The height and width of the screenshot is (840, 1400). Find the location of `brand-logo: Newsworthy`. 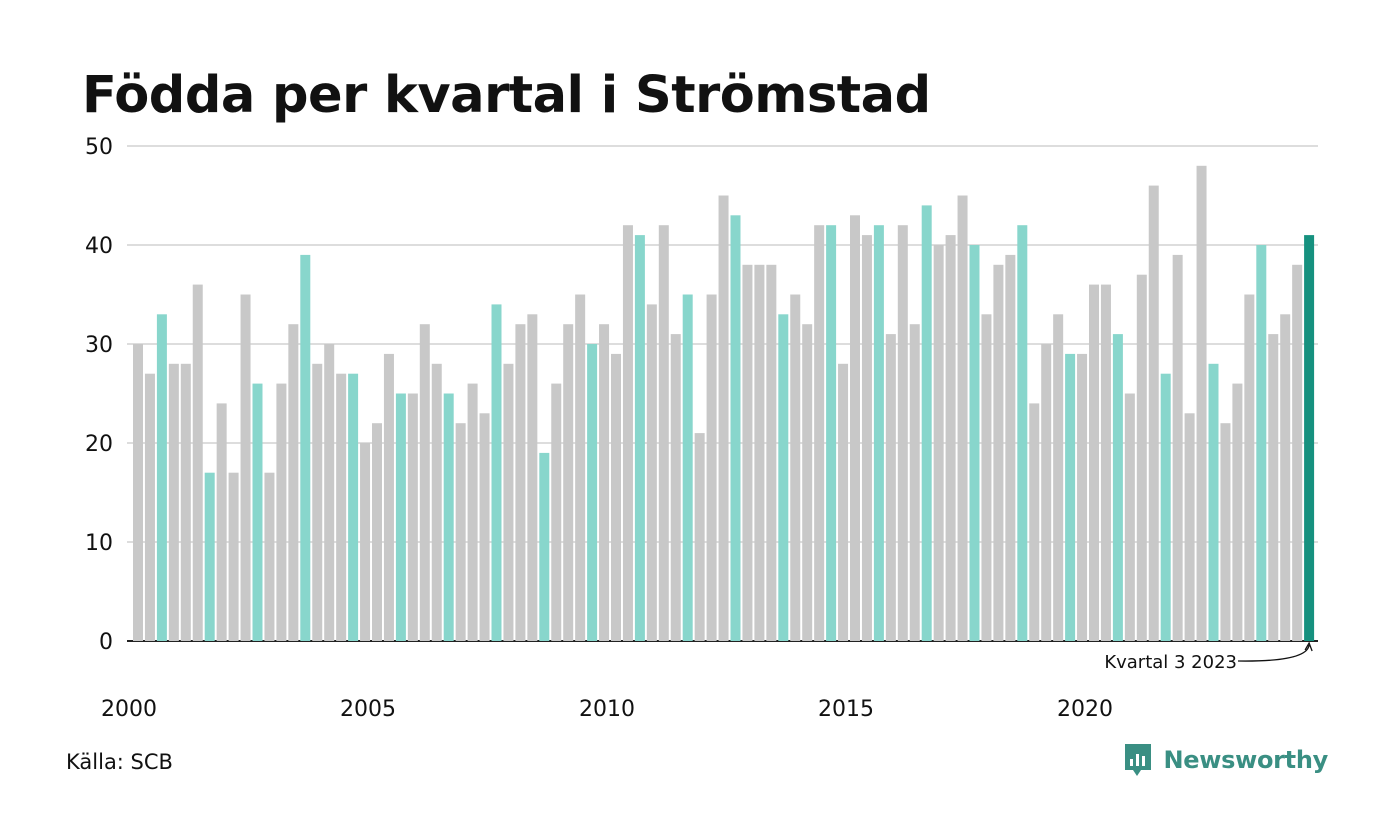

brand-logo: Newsworthy is located at coordinates (1225, 760).